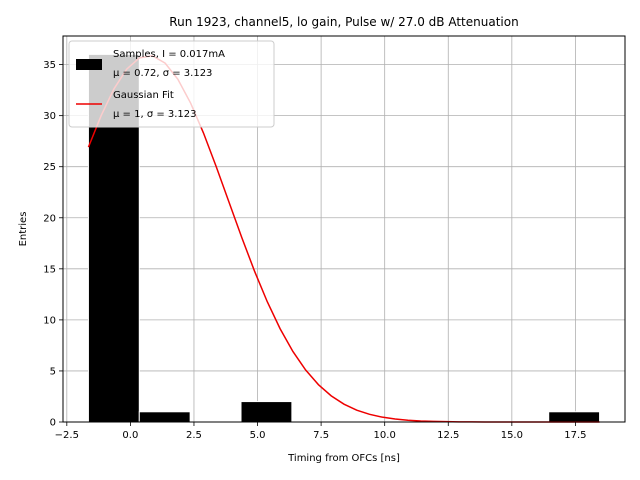  I want to click on x-tick-label-0: −2.5, so click(67, 435).